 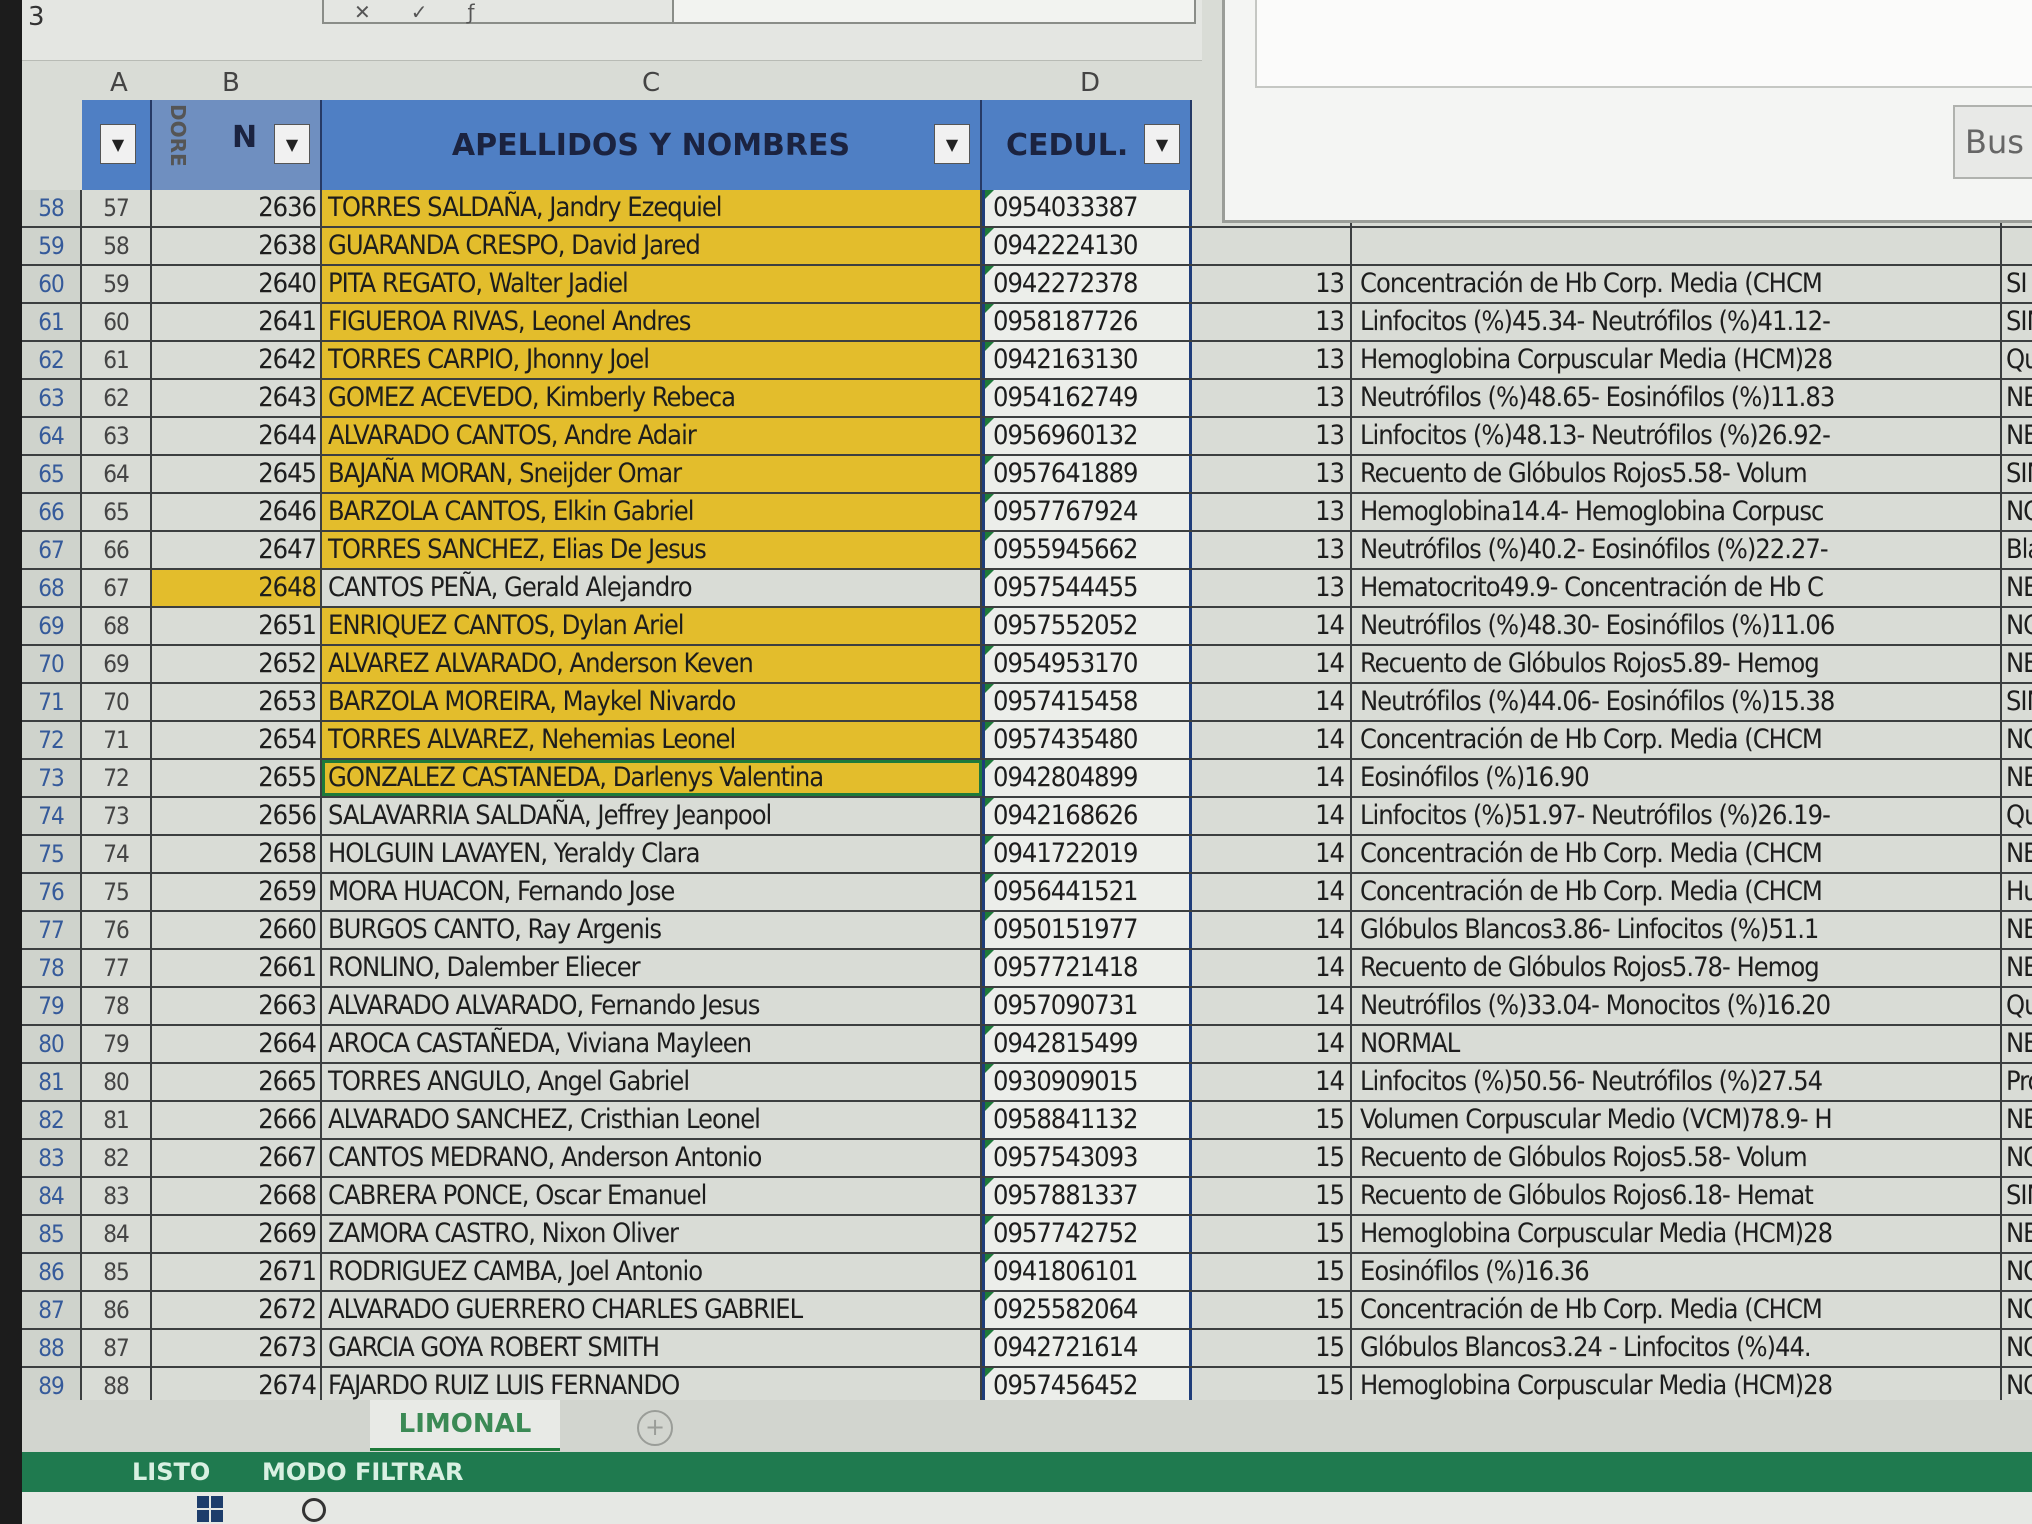 I want to click on cell-result: SIN, so click(x=2019, y=321).